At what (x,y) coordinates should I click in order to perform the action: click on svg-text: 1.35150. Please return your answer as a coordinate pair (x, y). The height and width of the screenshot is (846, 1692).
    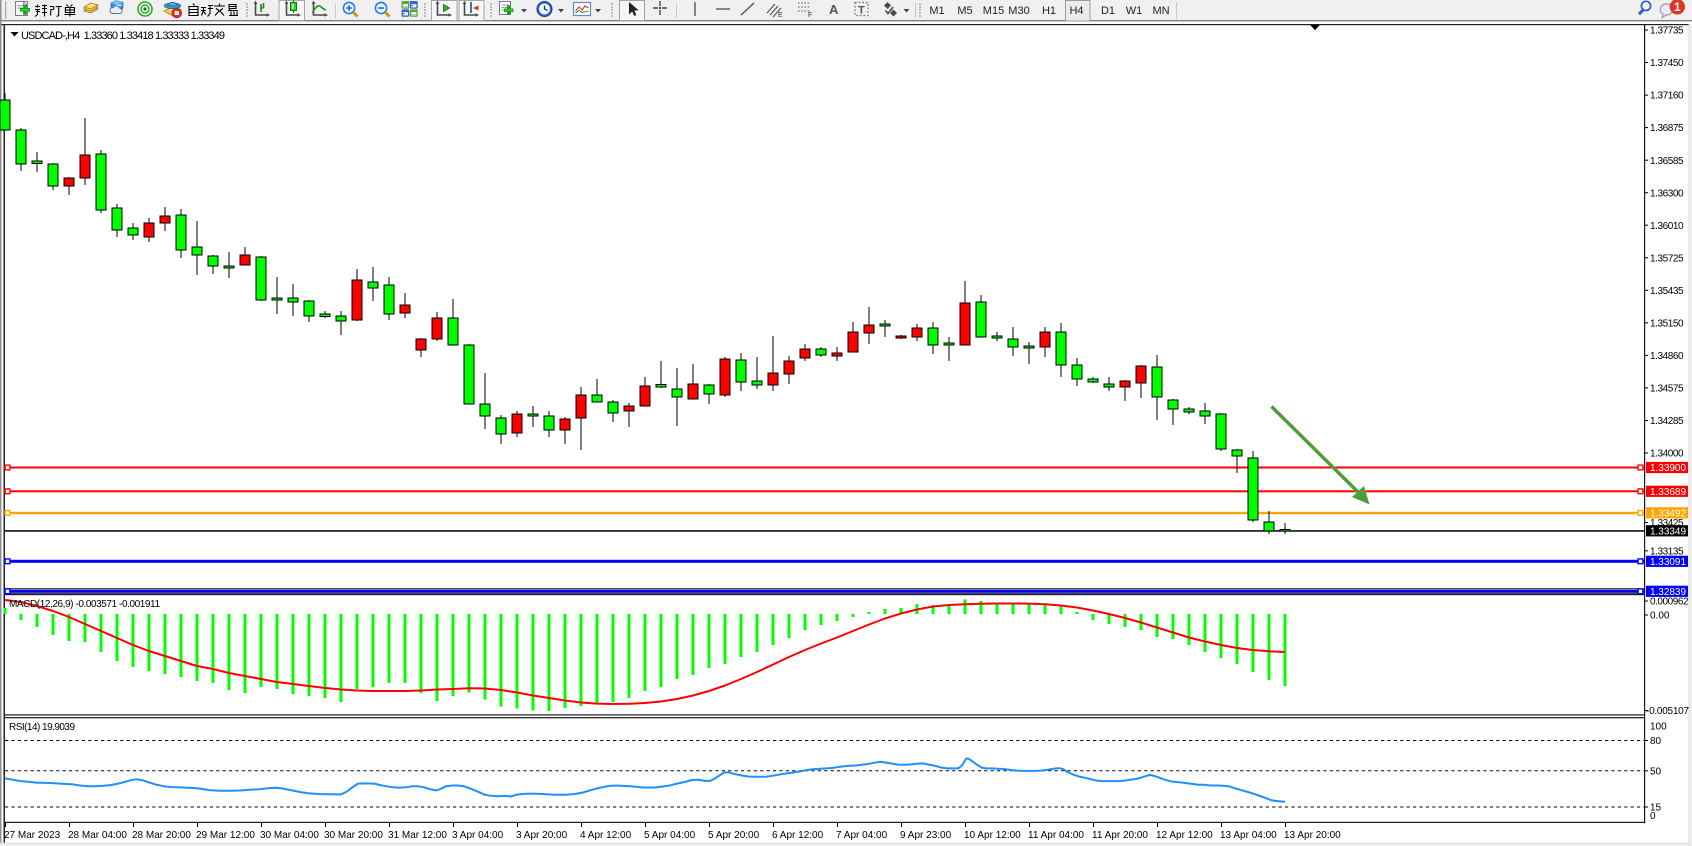
    Looking at the image, I should click on (1667, 324).